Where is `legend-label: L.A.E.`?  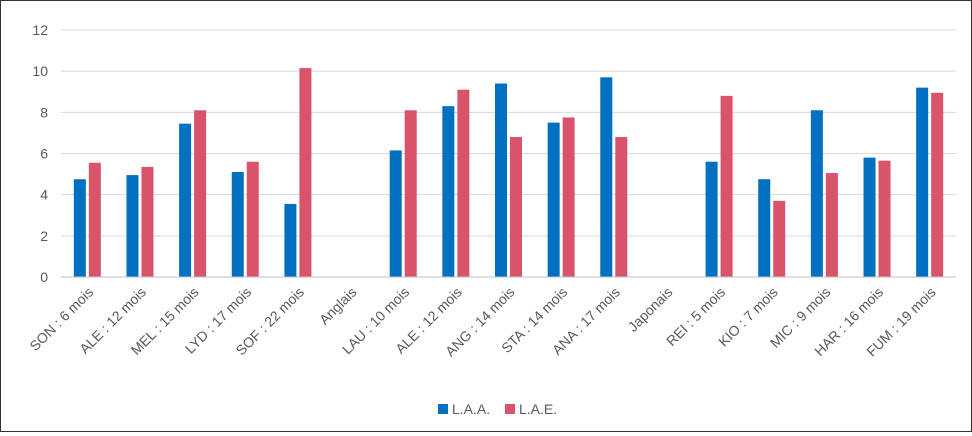
legend-label: L.A.E. is located at coordinates (538, 409).